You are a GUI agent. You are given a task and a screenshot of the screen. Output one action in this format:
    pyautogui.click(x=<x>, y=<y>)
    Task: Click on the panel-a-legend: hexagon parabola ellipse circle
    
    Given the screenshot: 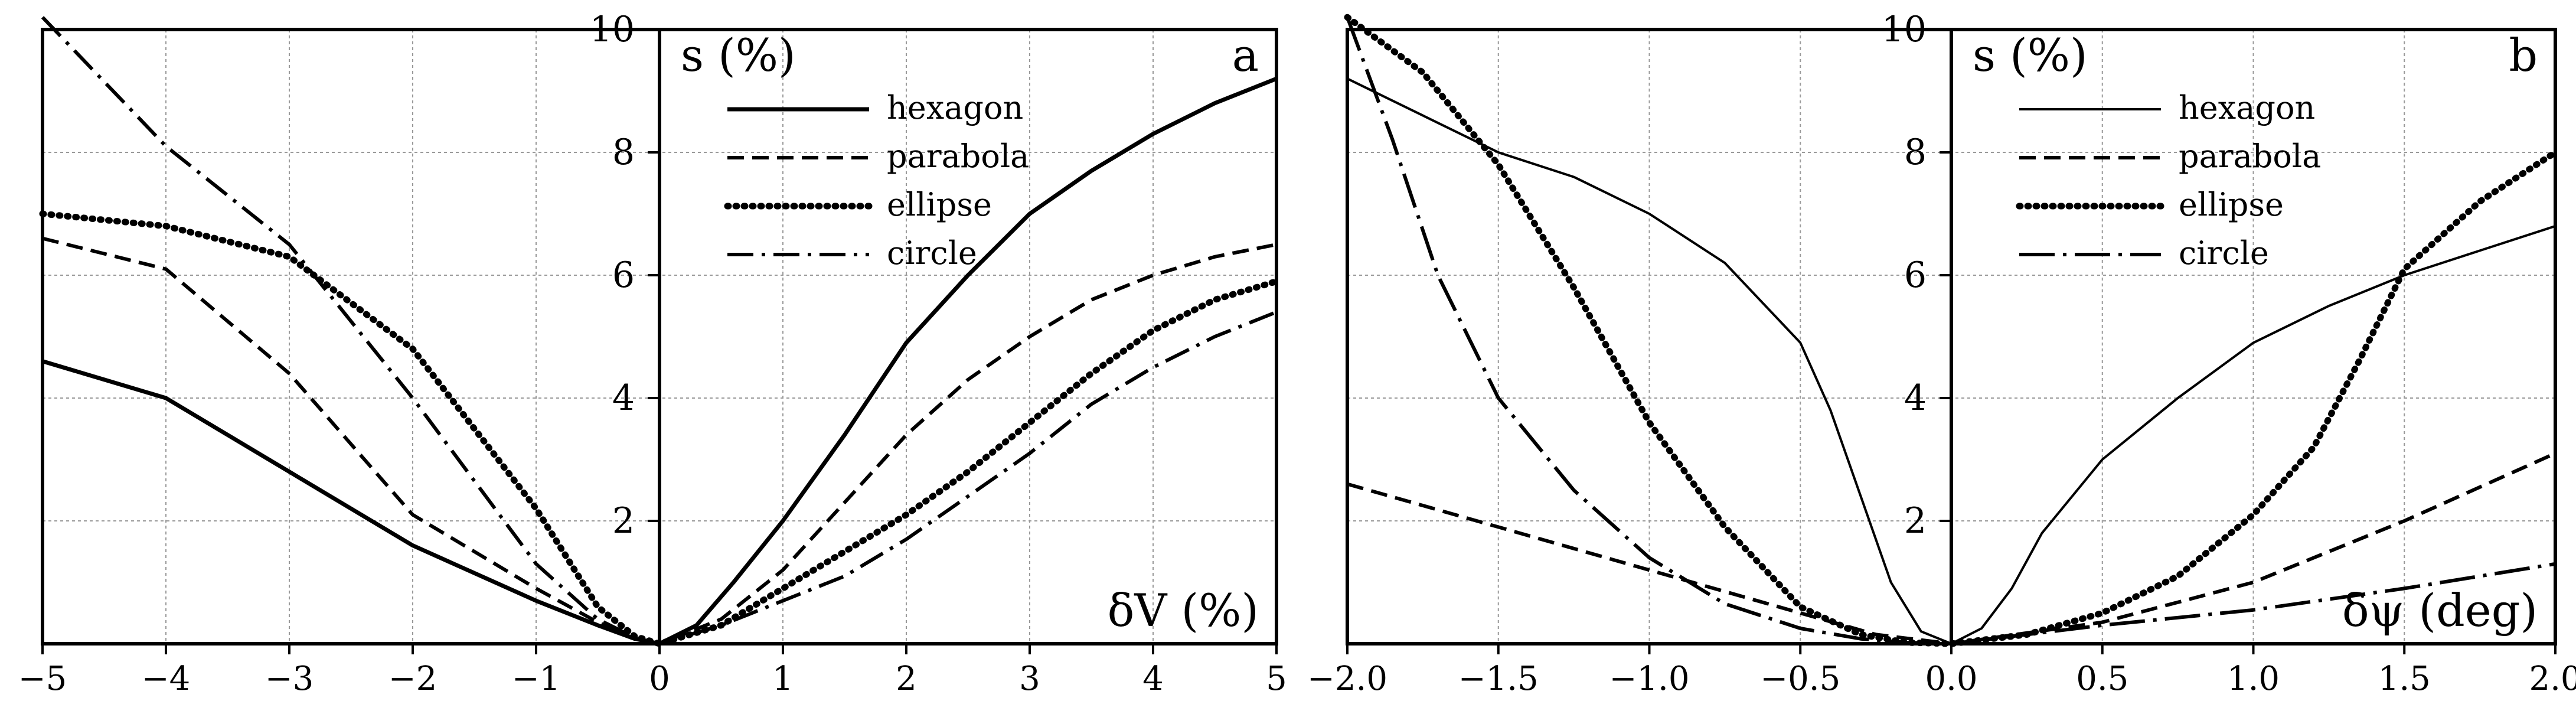 What is the action you would take?
    pyautogui.click(x=876, y=180)
    